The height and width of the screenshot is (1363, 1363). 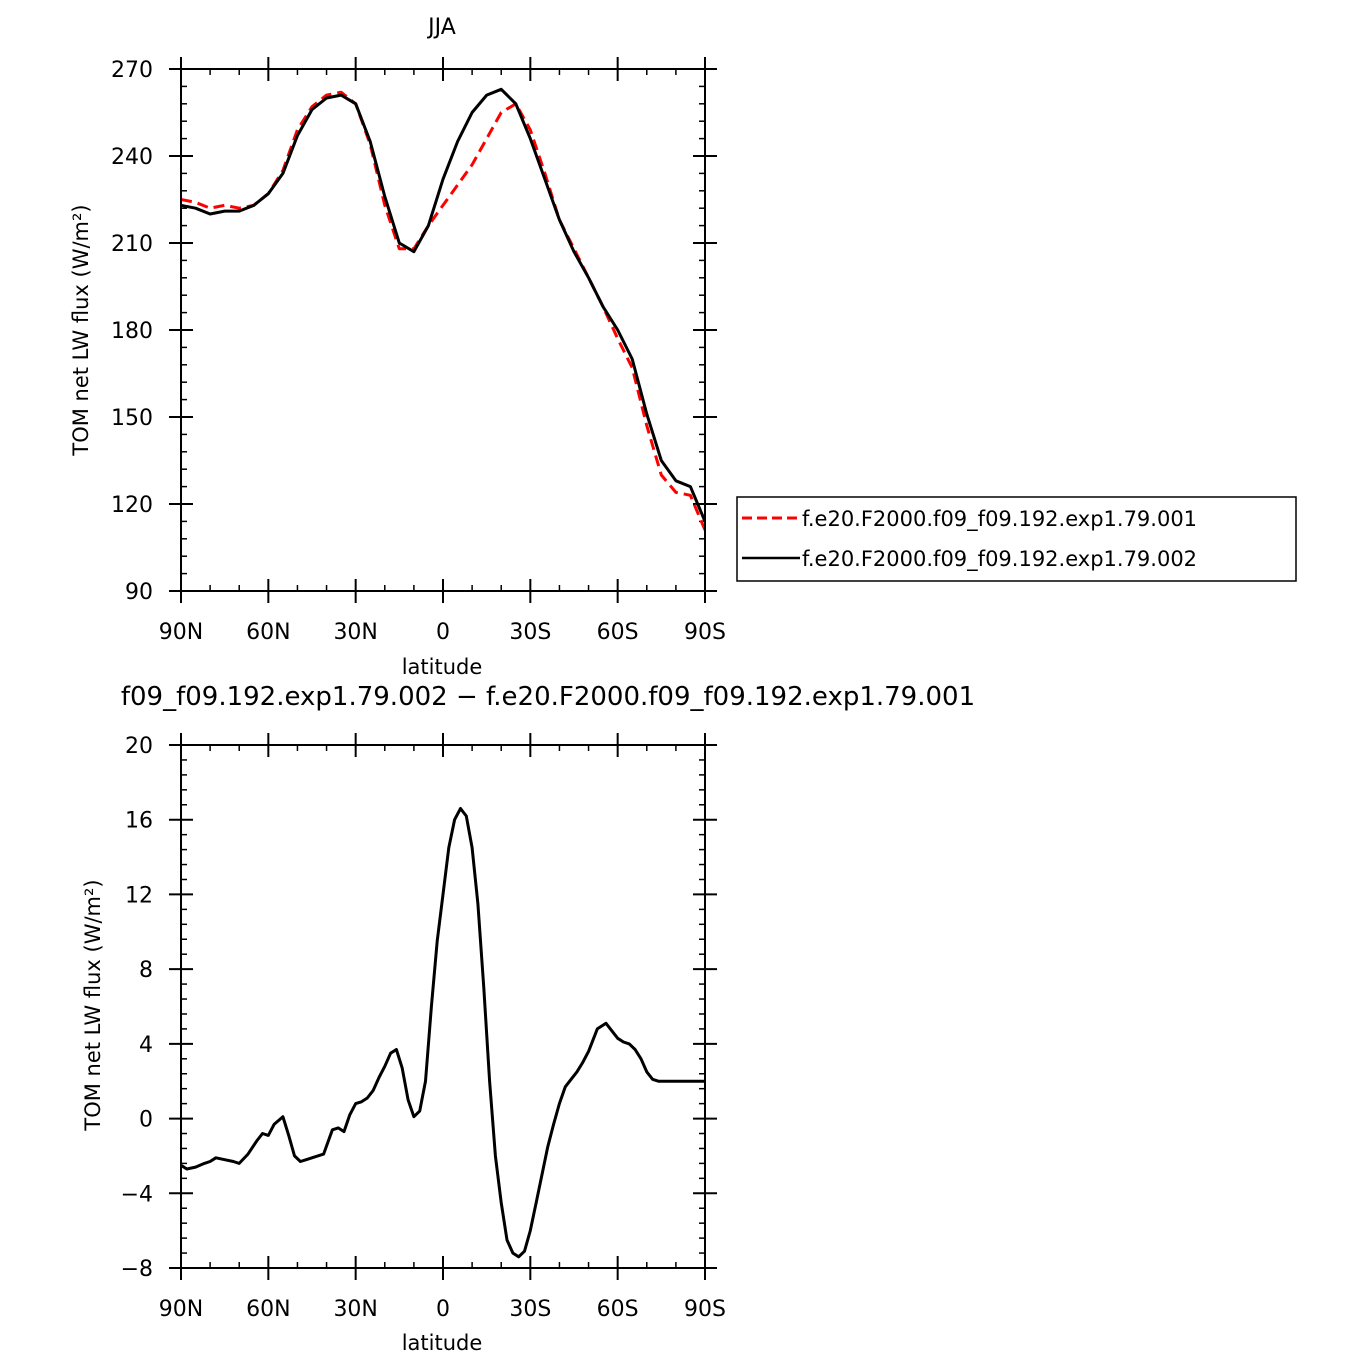 I want to click on legend-label-run-001: f.e20.F2000.f09_f09.192.exp1.79.001, so click(x=999, y=519).